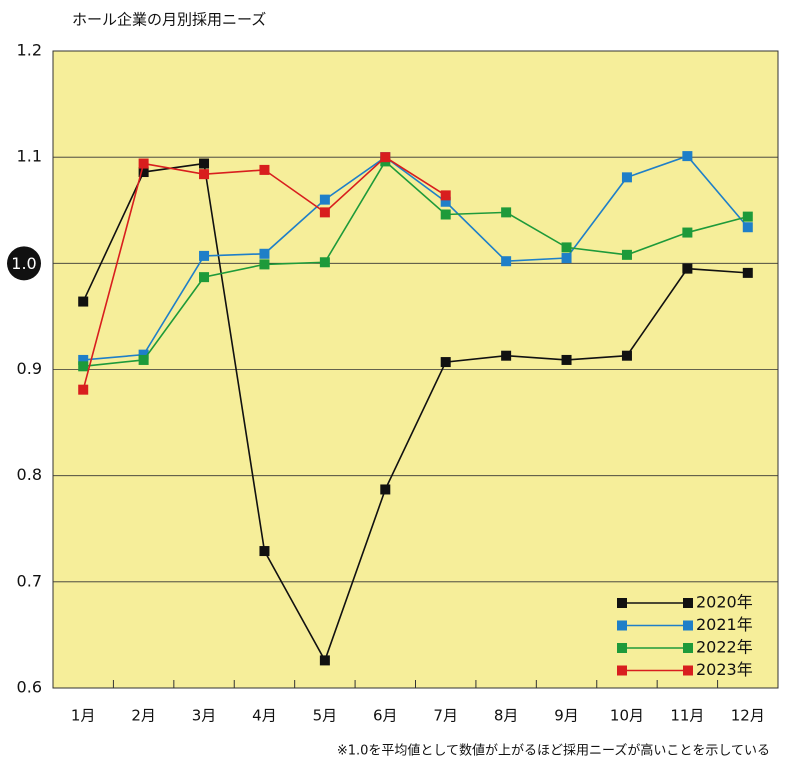  What do you see at coordinates (553, 751) in the screenshot?
I see `footnote: ※1.0を平均値として数値が上がるほど採用ニーズが高いことを示している` at bounding box center [553, 751].